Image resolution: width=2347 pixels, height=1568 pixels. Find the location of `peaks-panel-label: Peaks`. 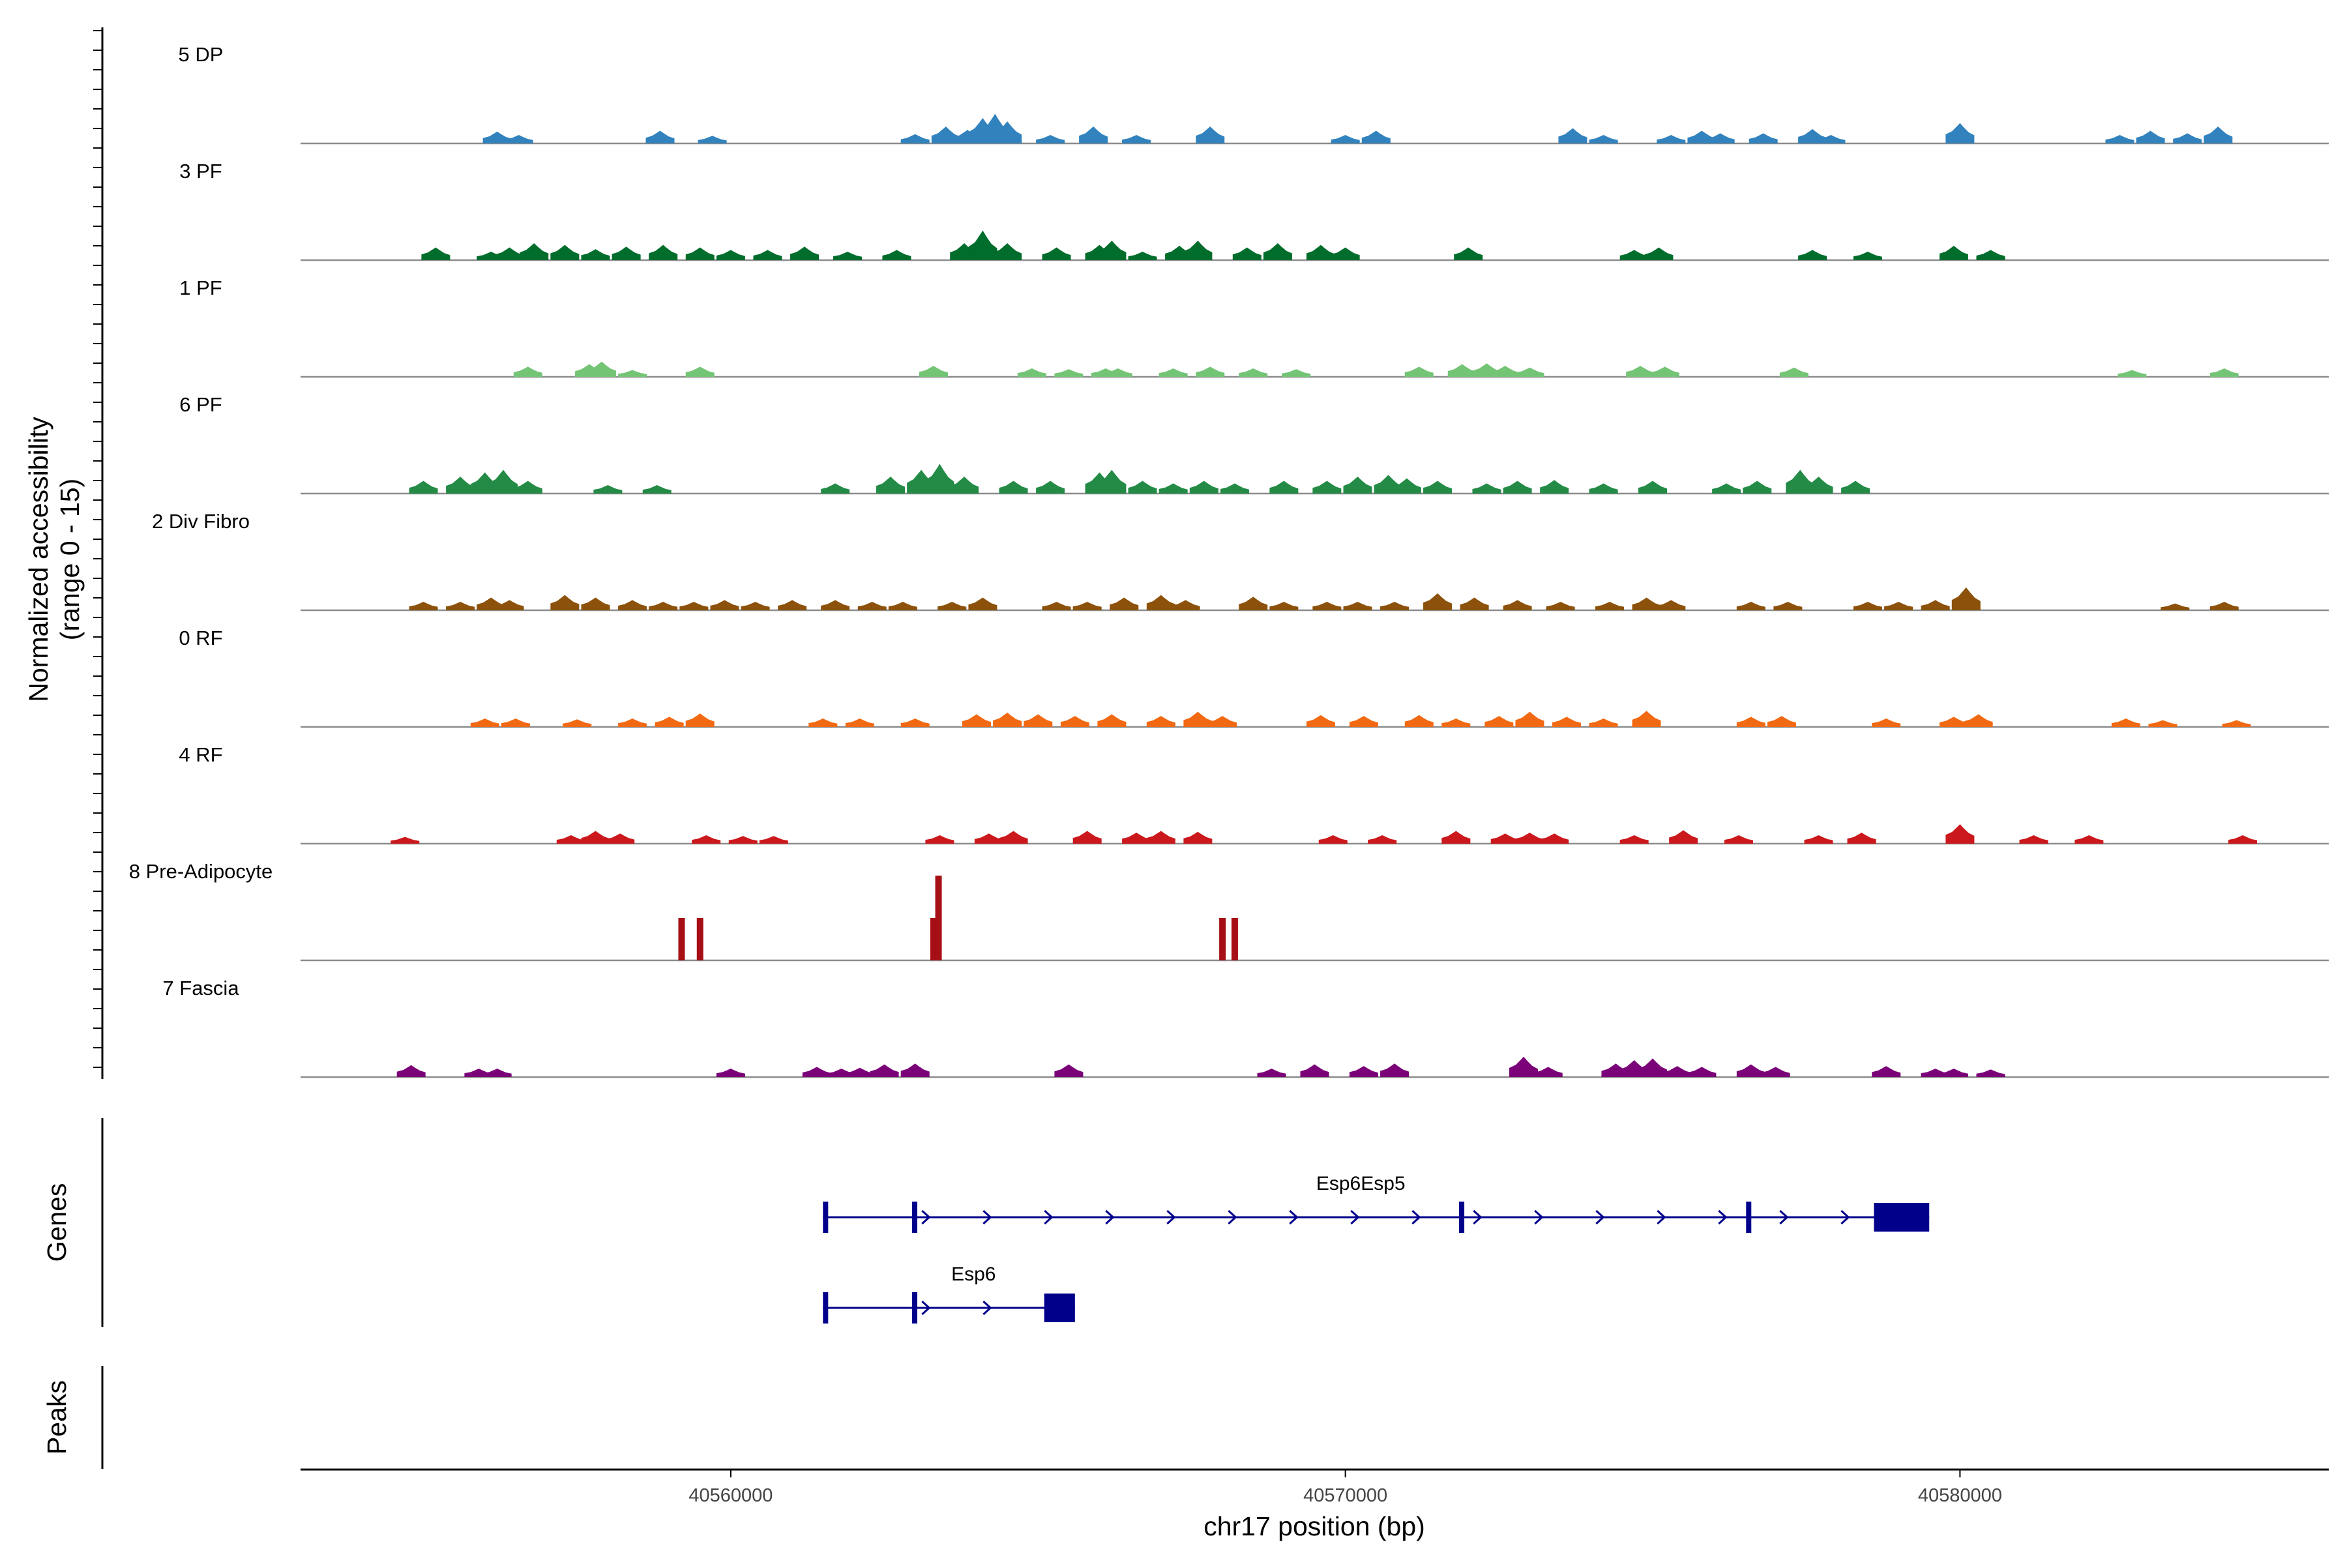

peaks-panel-label: Peaks is located at coordinates (57, 1418).